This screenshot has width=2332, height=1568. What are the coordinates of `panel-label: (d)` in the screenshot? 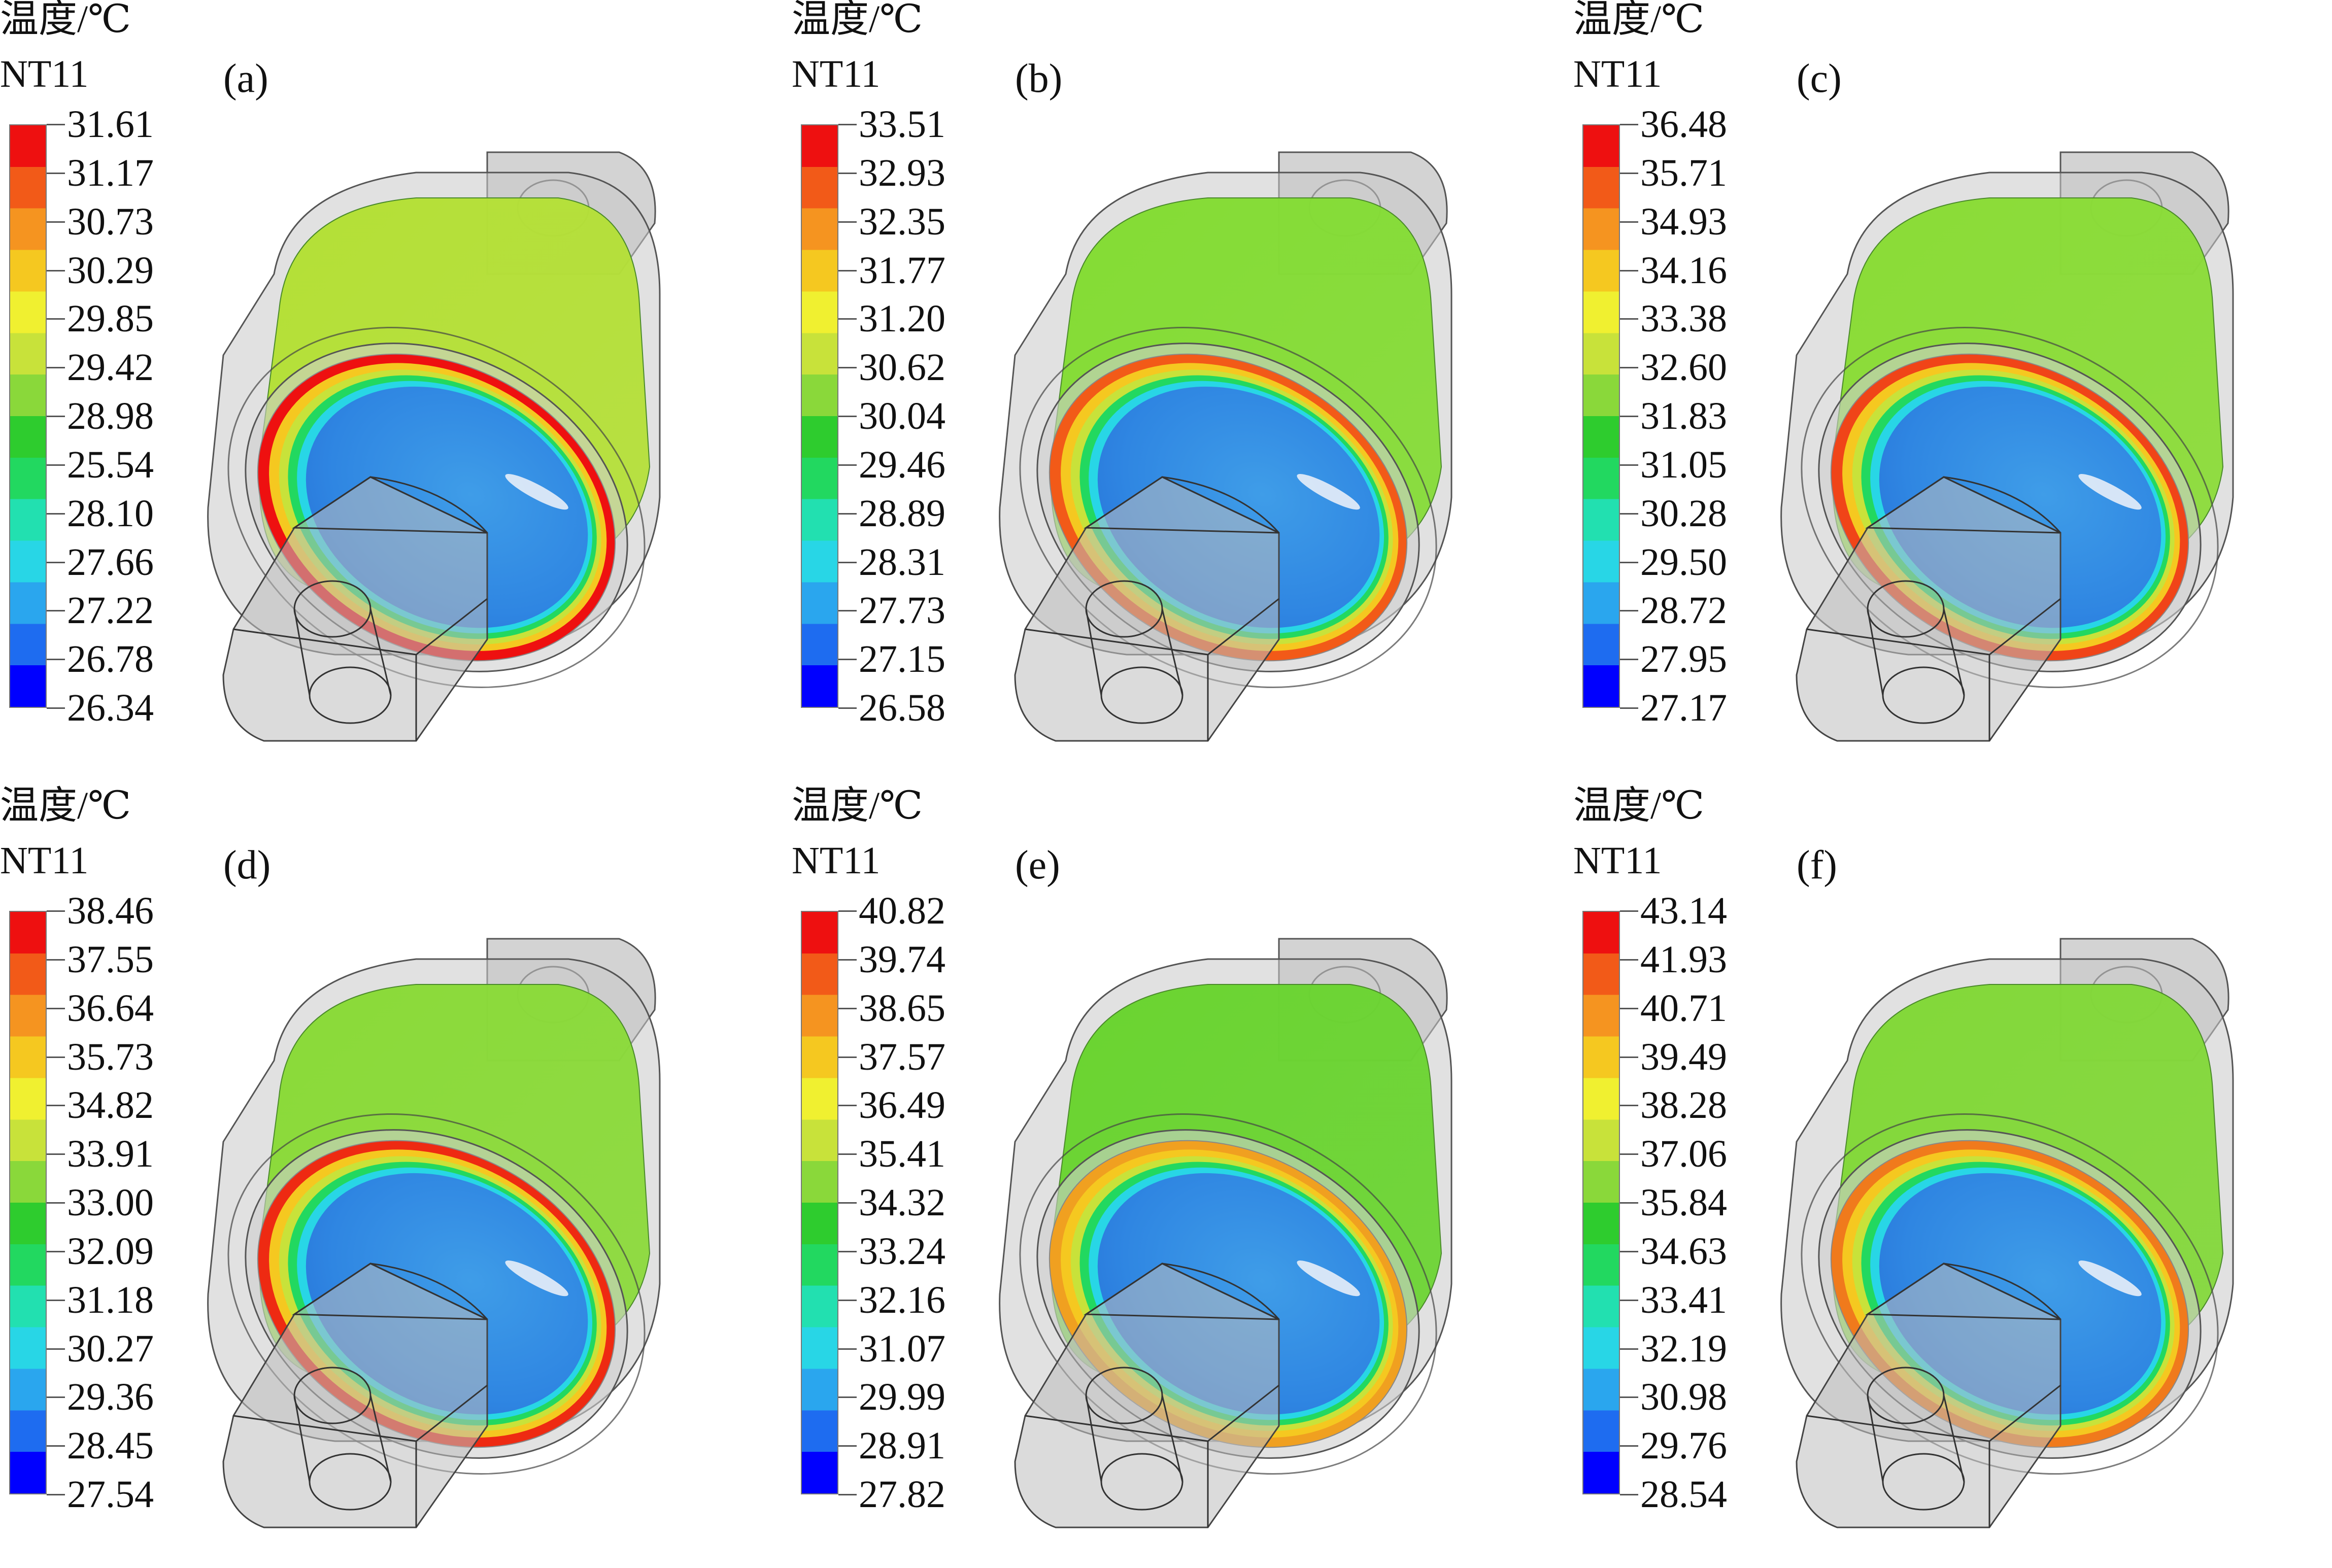 It's located at (247, 865).